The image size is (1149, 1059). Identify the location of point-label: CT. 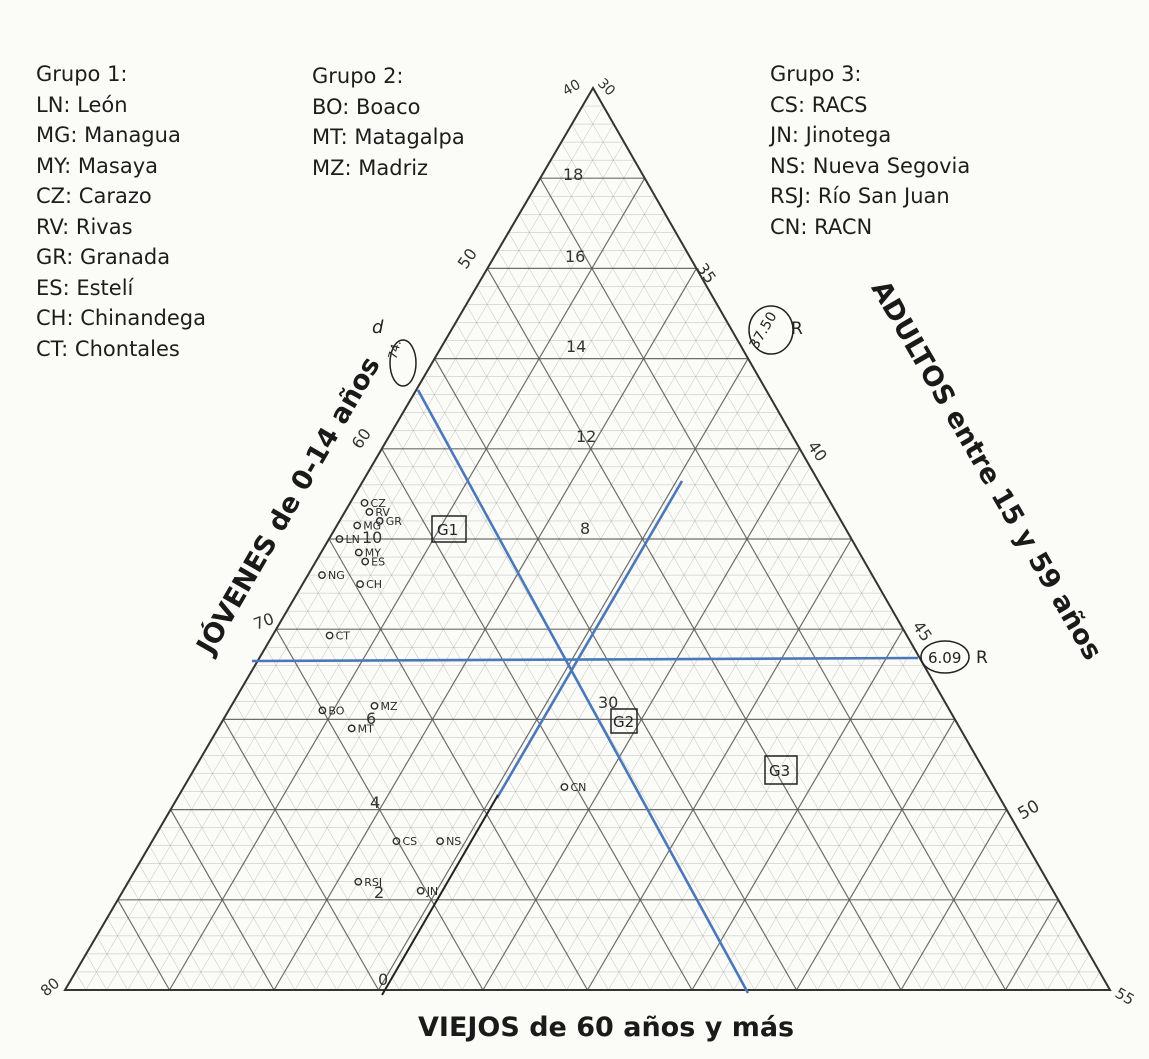
(343, 636).